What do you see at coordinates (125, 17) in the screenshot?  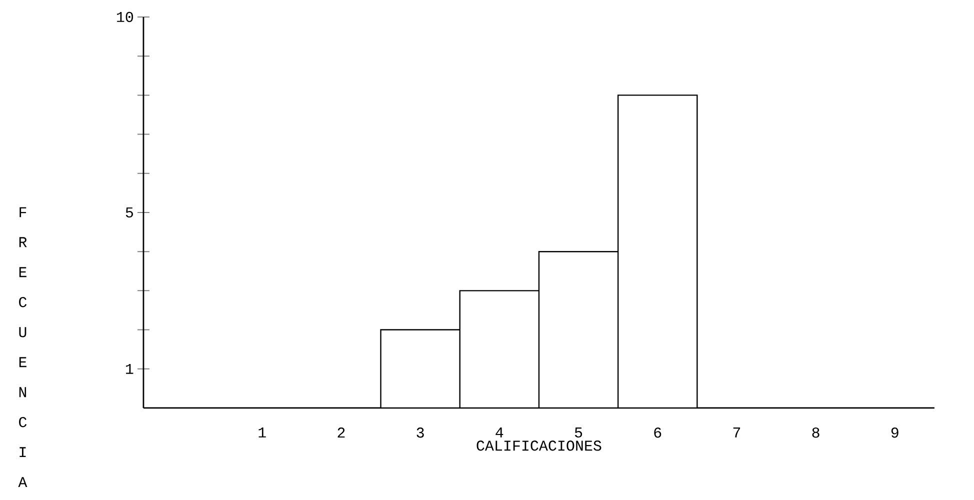 I see `y-tick-label: 10` at bounding box center [125, 17].